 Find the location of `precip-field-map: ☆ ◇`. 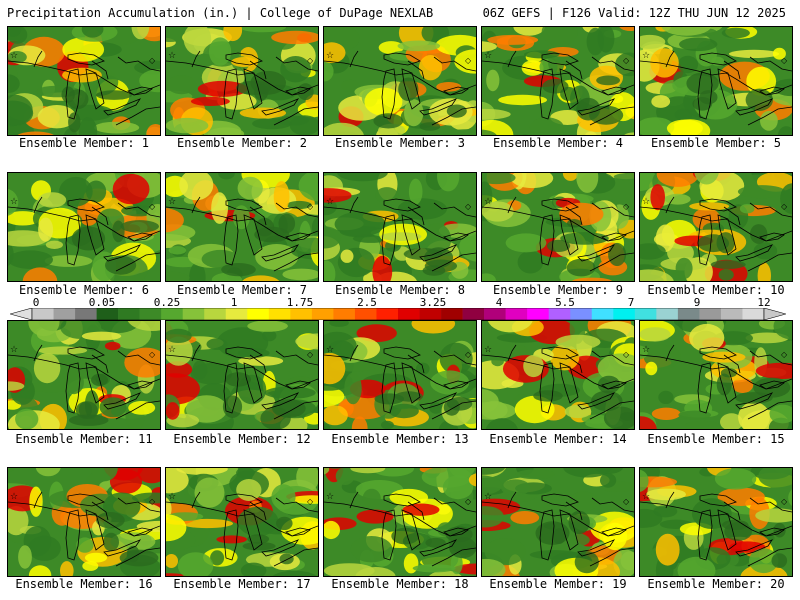

precip-field-map: ☆ ◇ is located at coordinates (558, 81).